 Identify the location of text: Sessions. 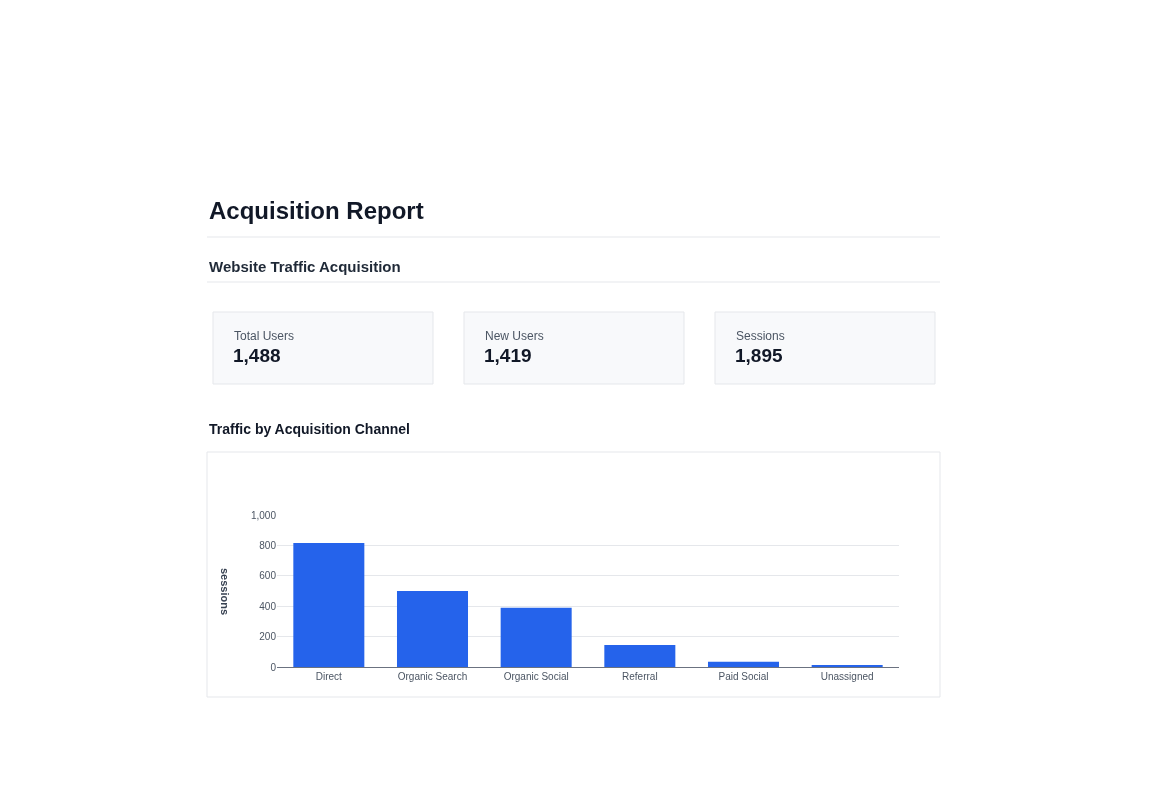
(760, 336).